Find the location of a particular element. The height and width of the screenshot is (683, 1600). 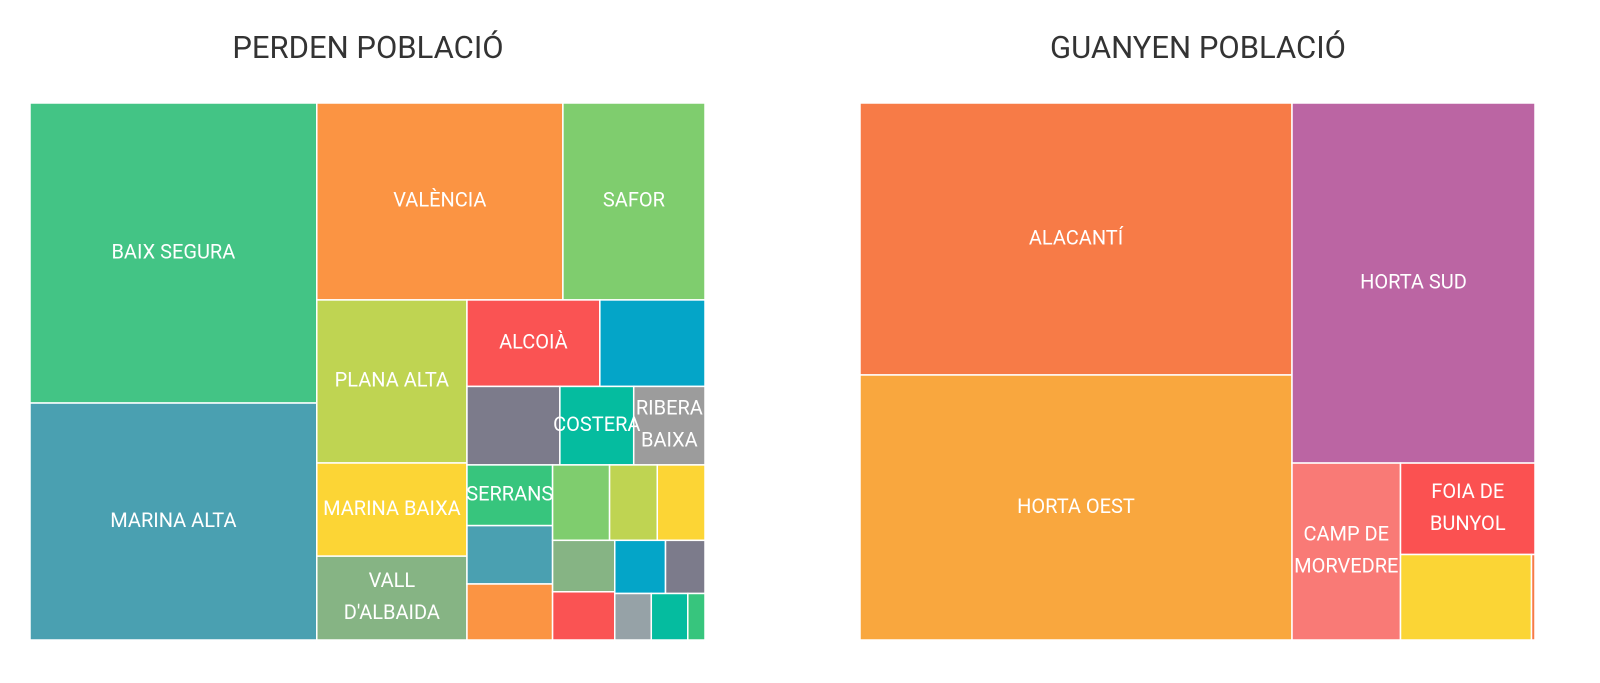

cell-label: VALÈNCIA is located at coordinates (439, 200).